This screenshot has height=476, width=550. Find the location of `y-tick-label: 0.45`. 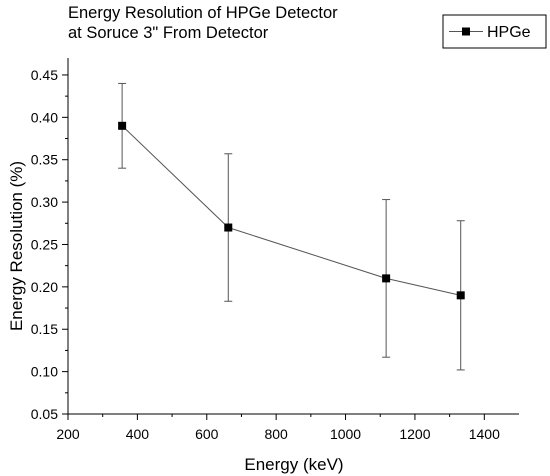

y-tick-label: 0.45 is located at coordinates (44, 75).